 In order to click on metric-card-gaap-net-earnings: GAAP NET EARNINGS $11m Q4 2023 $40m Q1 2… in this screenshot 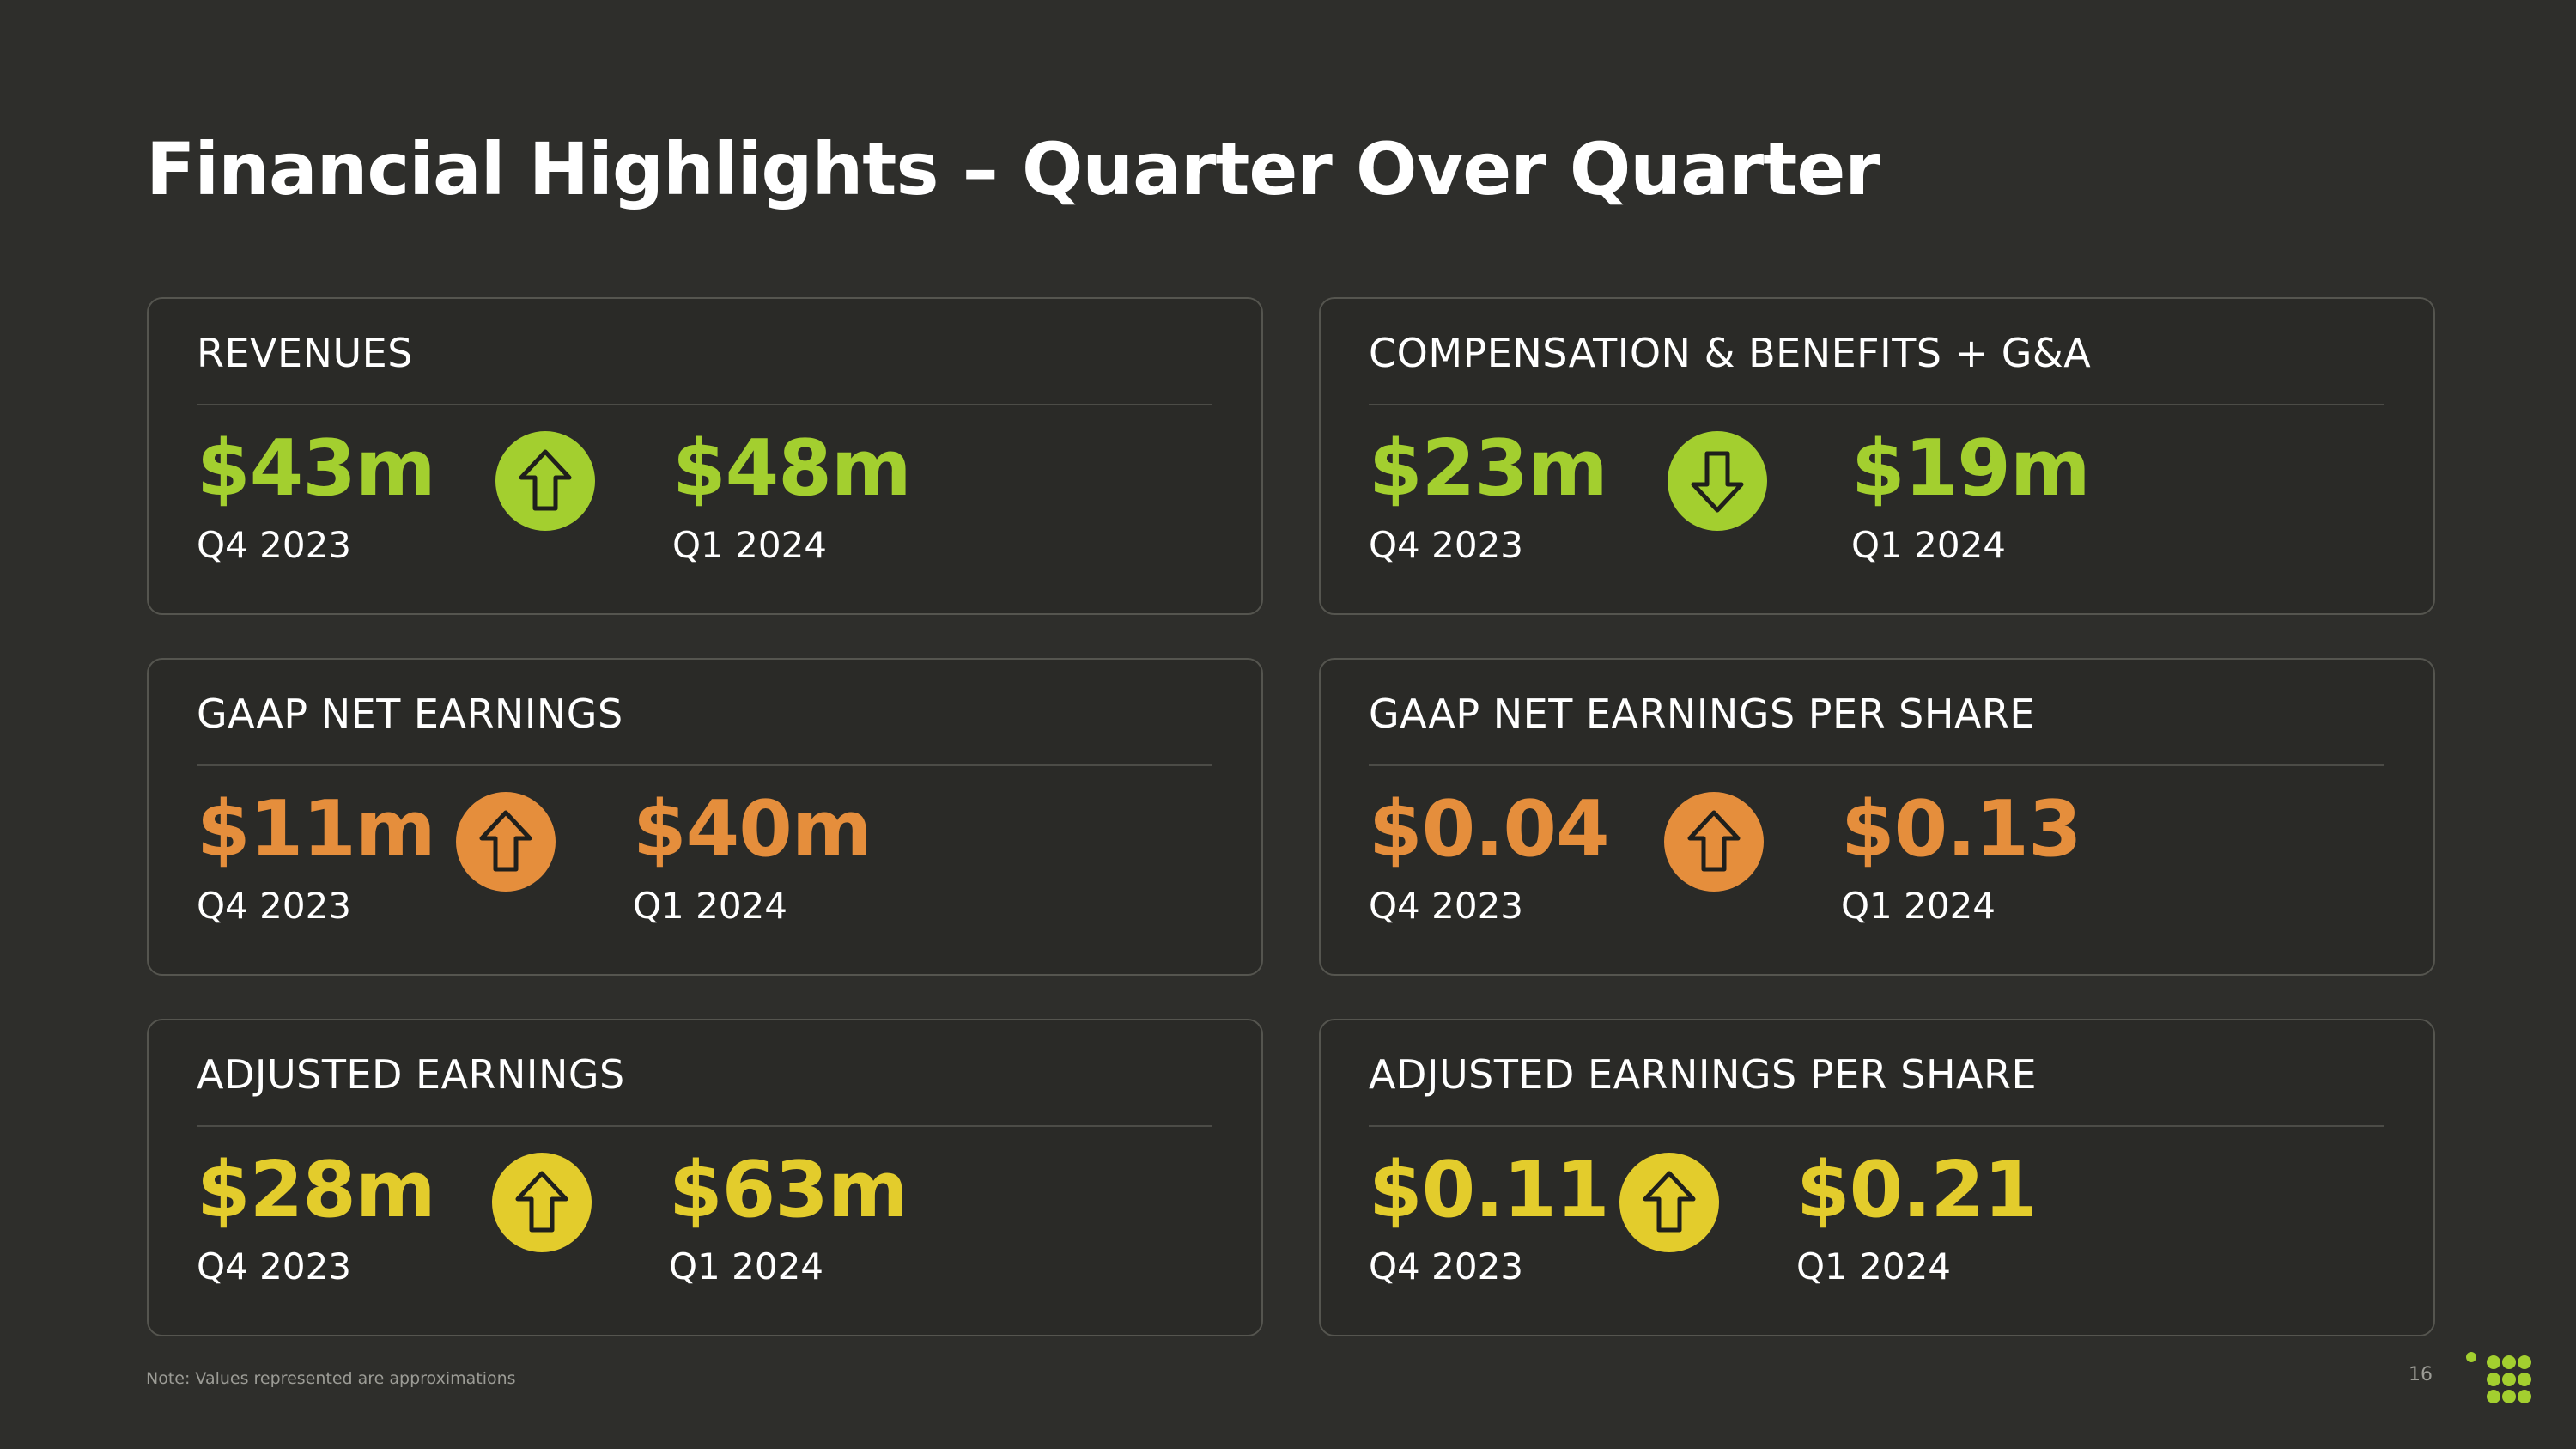, I will do `click(705, 817)`.